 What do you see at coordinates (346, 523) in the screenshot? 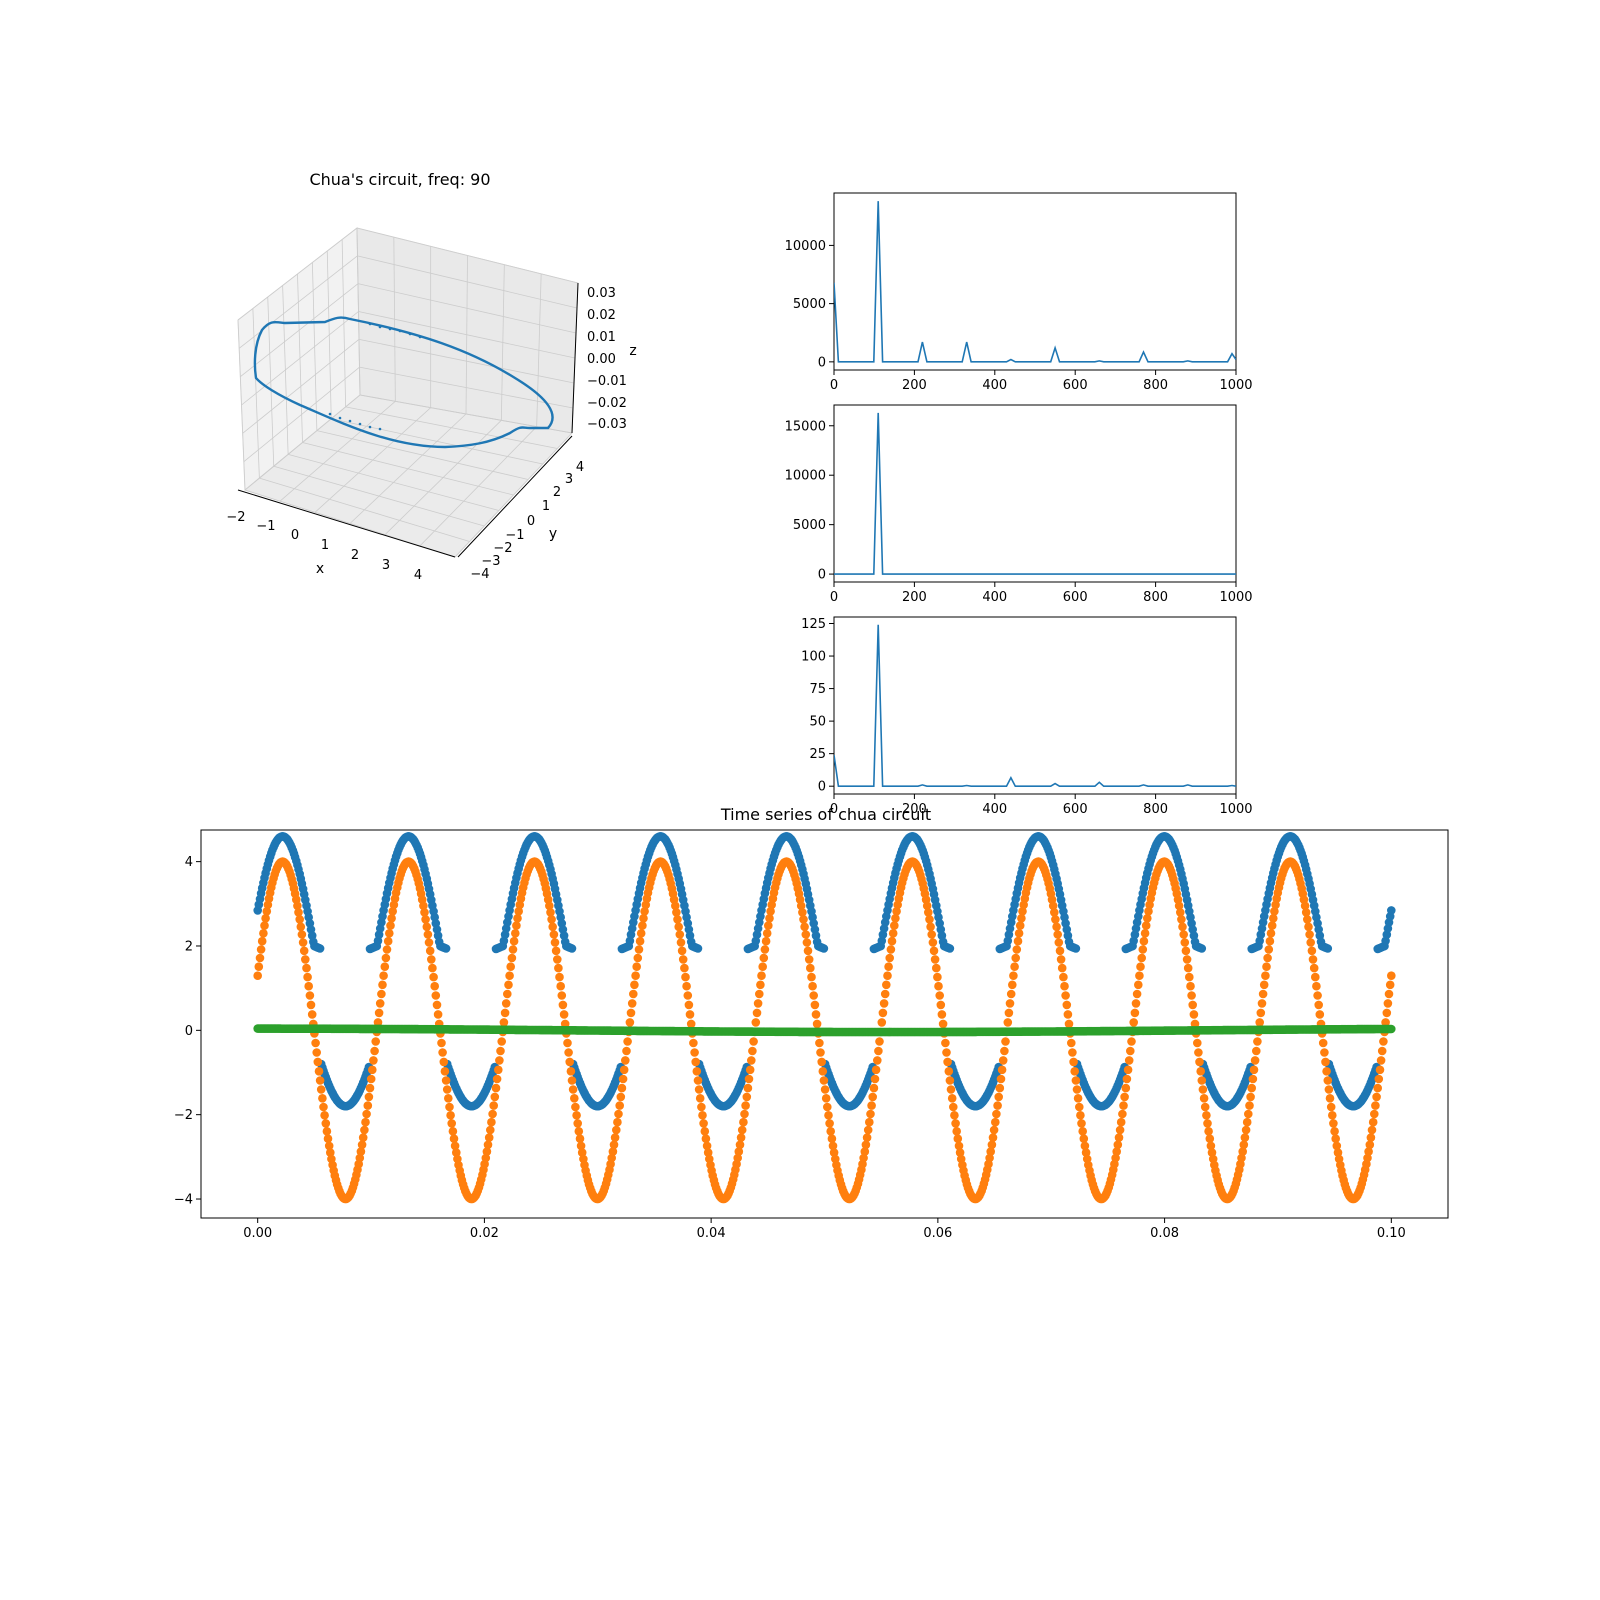
I see `x-axis-line` at bounding box center [346, 523].